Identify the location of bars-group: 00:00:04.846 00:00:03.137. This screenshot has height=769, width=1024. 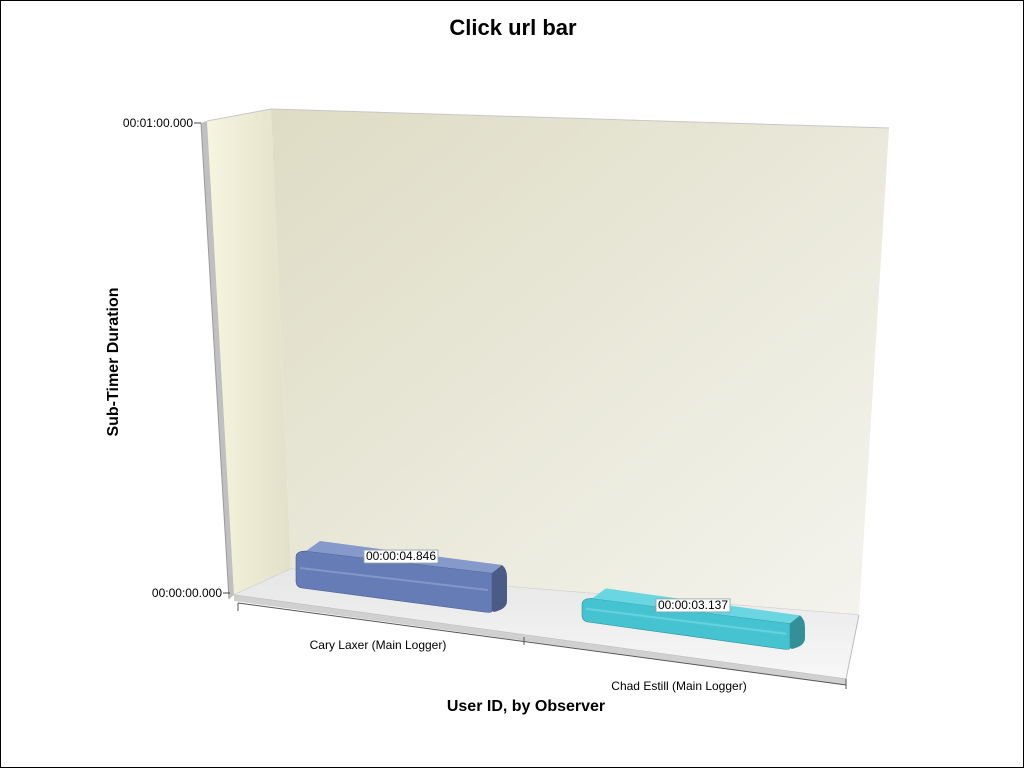
(550, 595).